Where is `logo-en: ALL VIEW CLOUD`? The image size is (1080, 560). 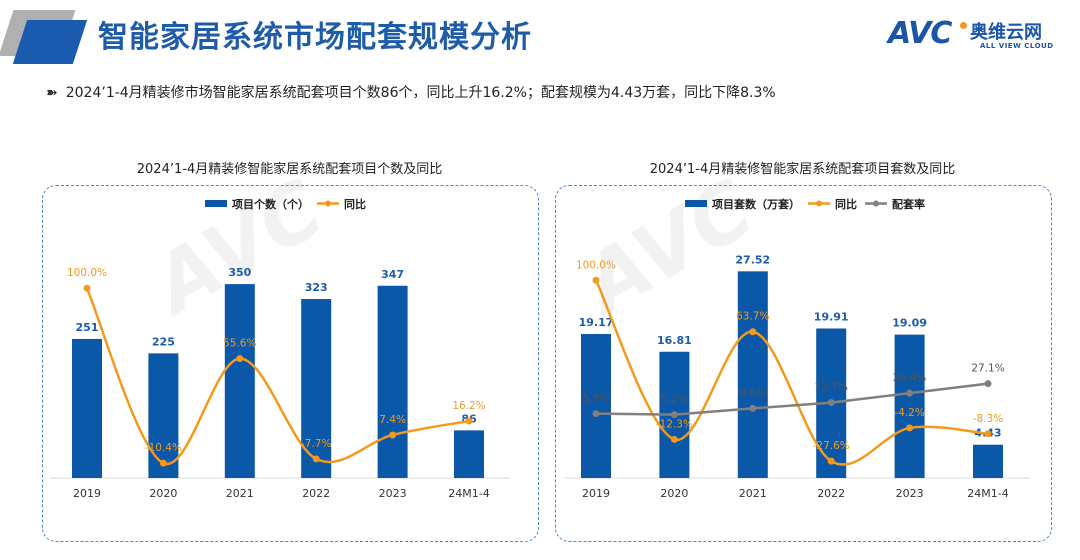
logo-en: ALL VIEW CLOUD is located at coordinates (1017, 46).